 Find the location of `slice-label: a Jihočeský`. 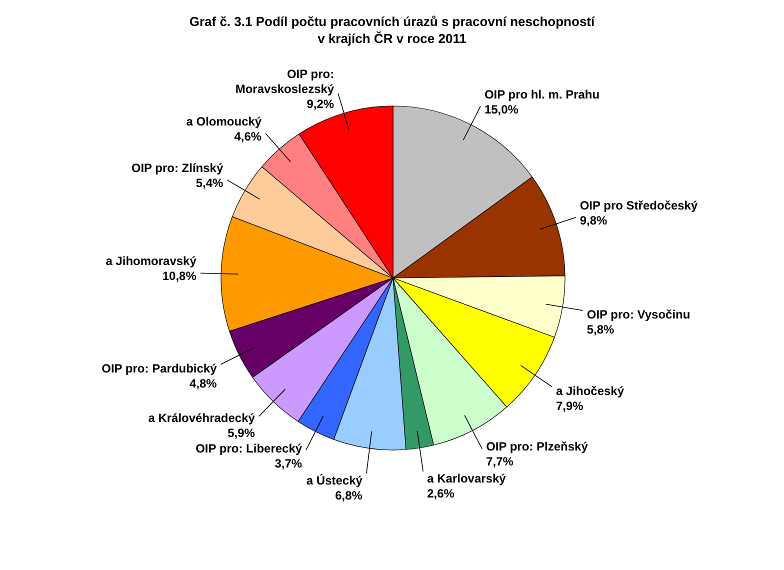

slice-label: a Jihočeský is located at coordinates (590, 391).